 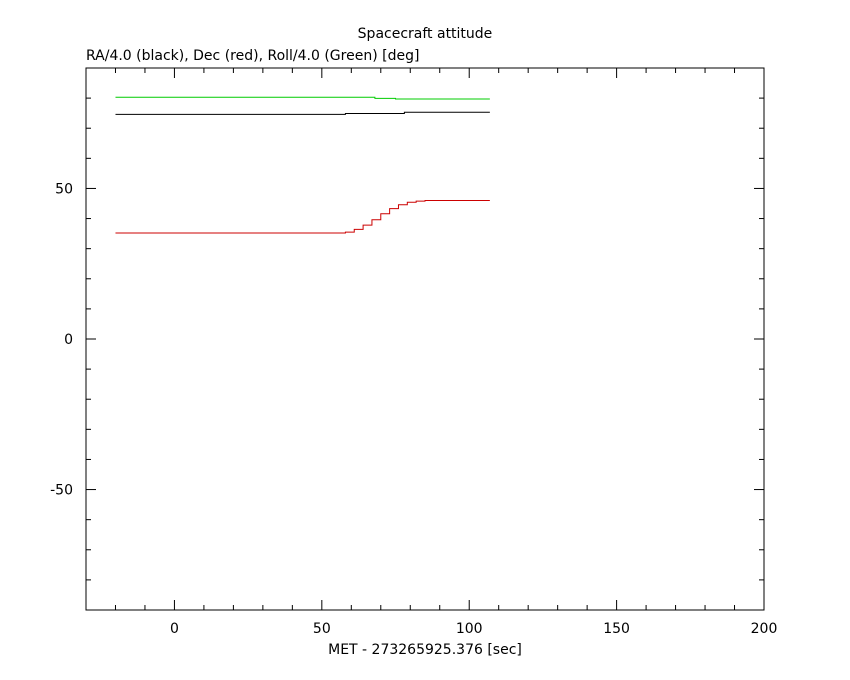 What do you see at coordinates (425, 650) in the screenshot?
I see `x-axis-label: MET - 273265925.376 [sec]` at bounding box center [425, 650].